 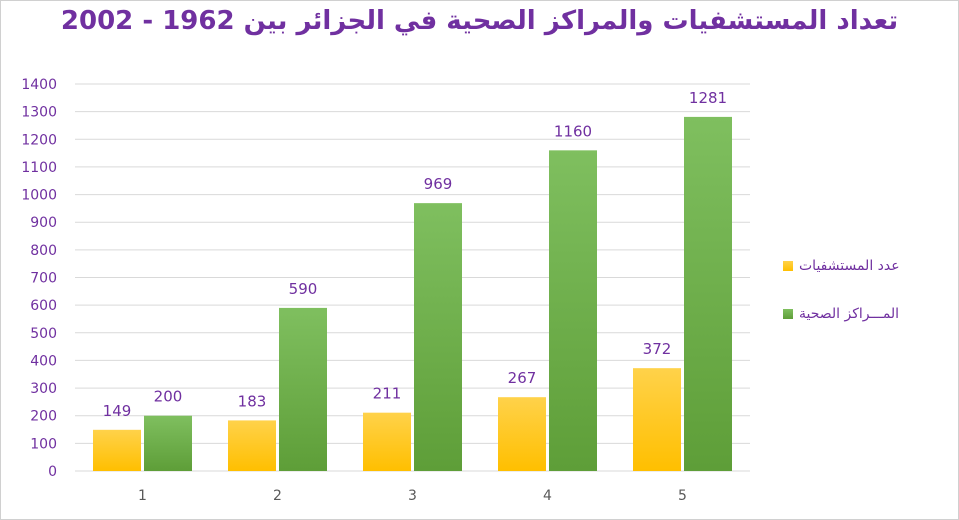 I want to click on x-axis-ticks: 1 2 3 4 5, so click(x=412, y=496).